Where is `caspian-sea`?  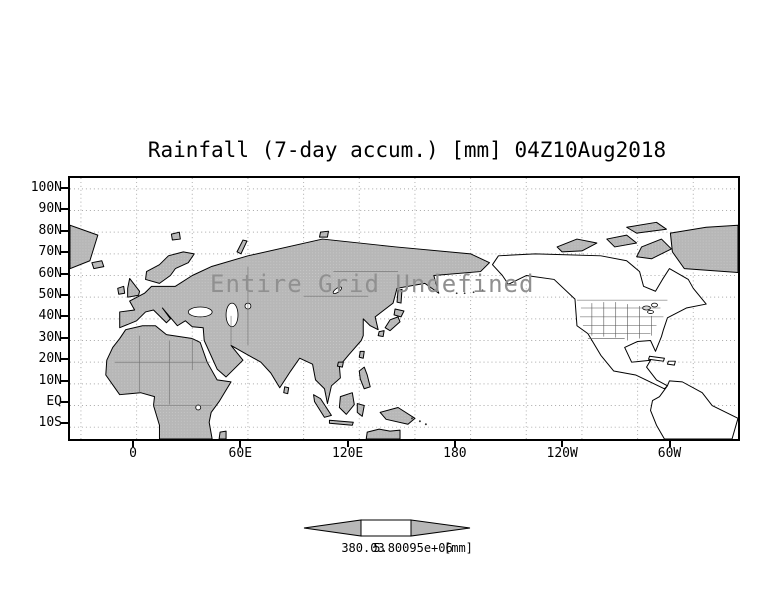
caspian-sea is located at coordinates (232, 315).